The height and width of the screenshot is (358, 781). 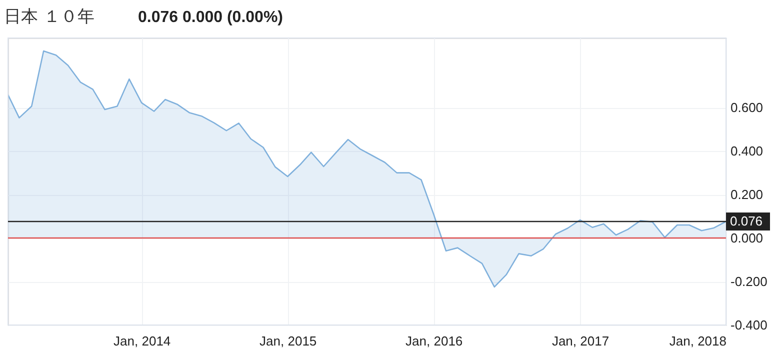 I want to click on ref-line-label: 0.076, so click(x=746, y=221).